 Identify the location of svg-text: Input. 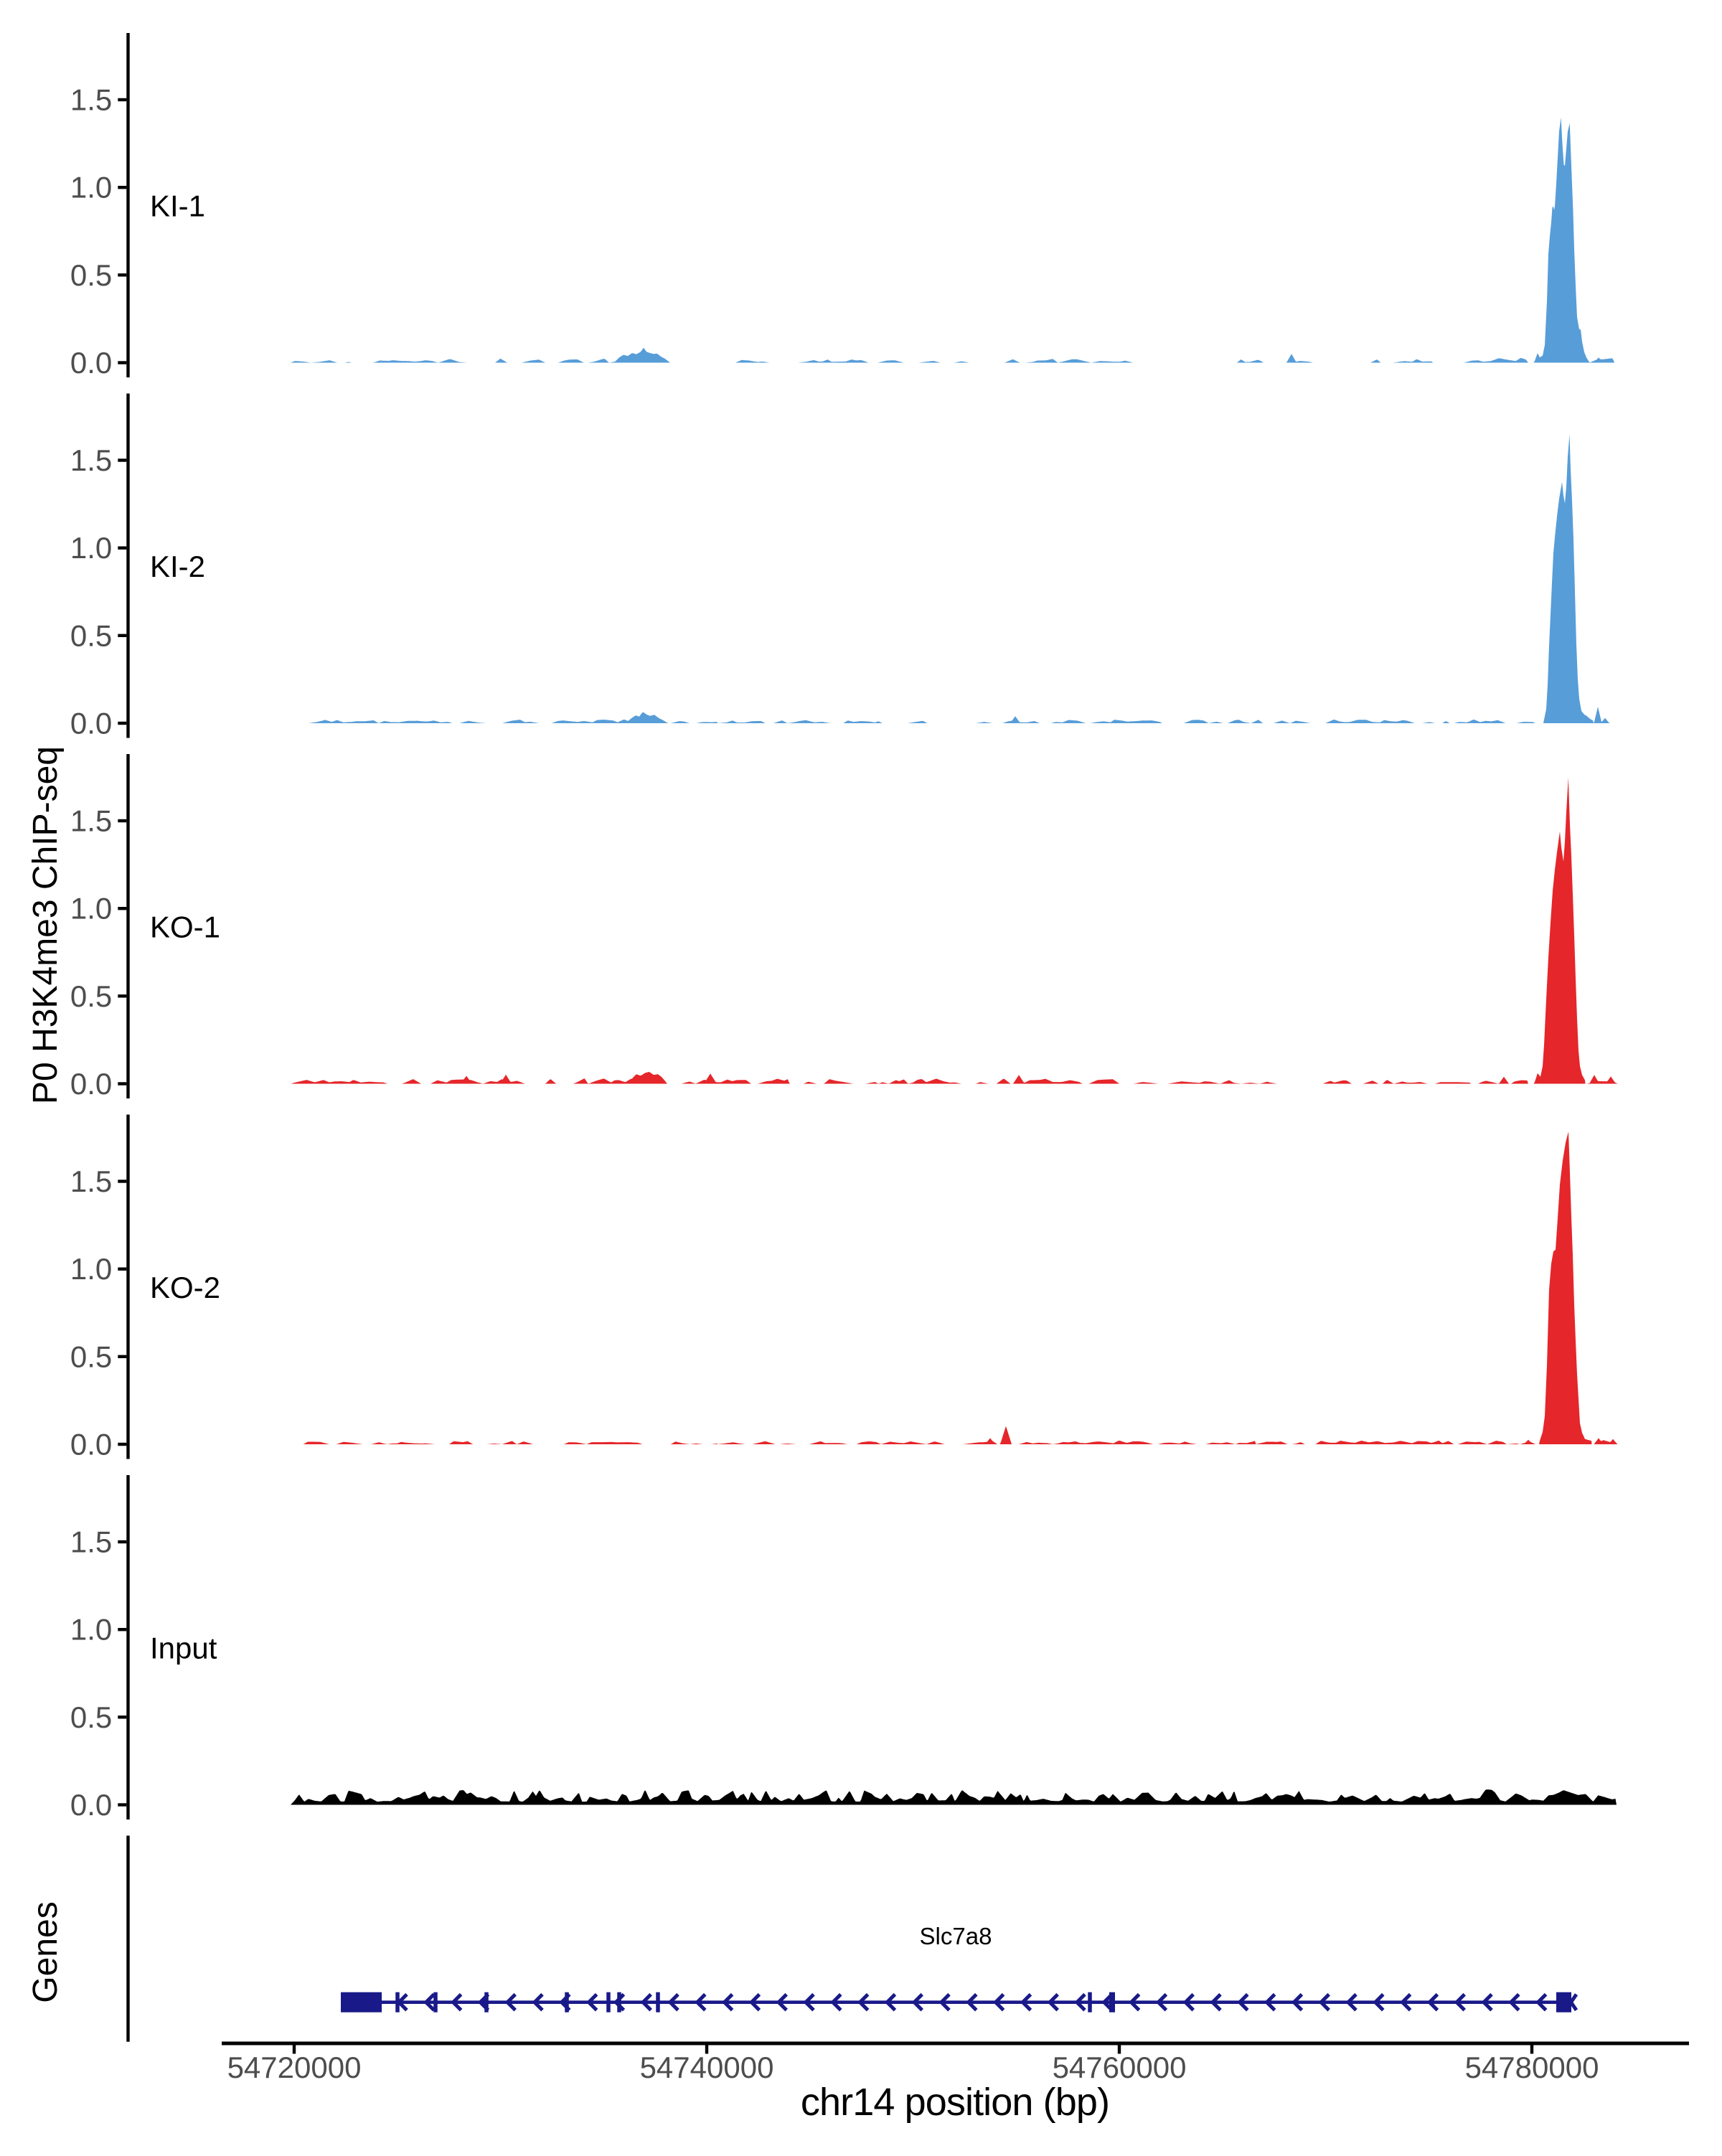
(184, 1649).